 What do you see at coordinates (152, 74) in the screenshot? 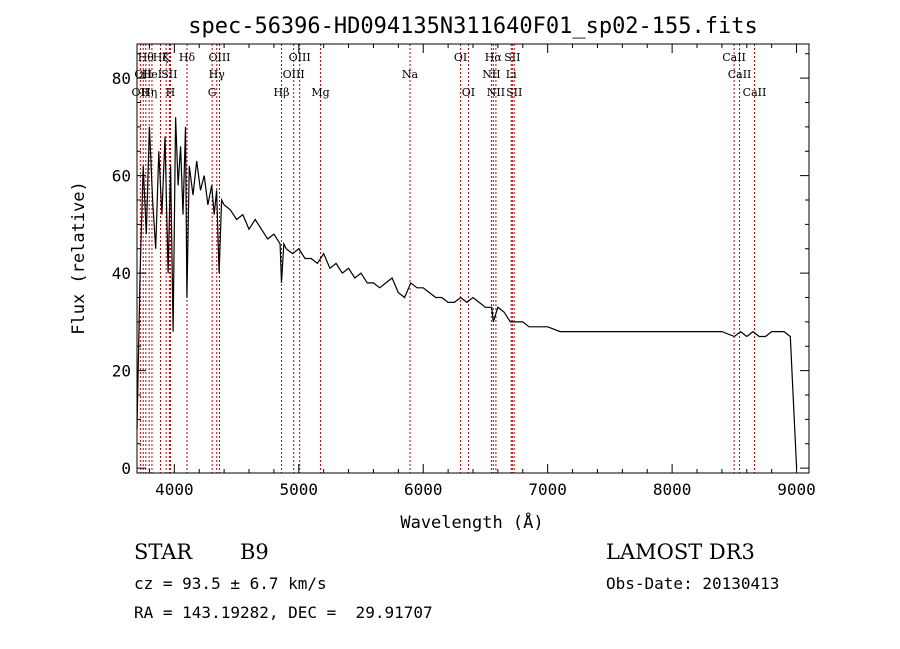
I see `line-label-4: HeI` at bounding box center [152, 74].